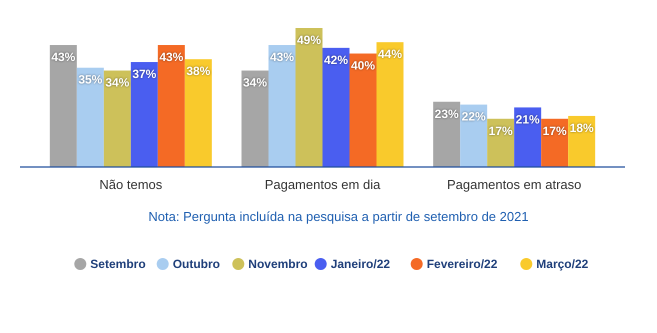 Image resolution: width=657 pixels, height=333 pixels. I want to click on data-label: 40%, so click(363, 65).